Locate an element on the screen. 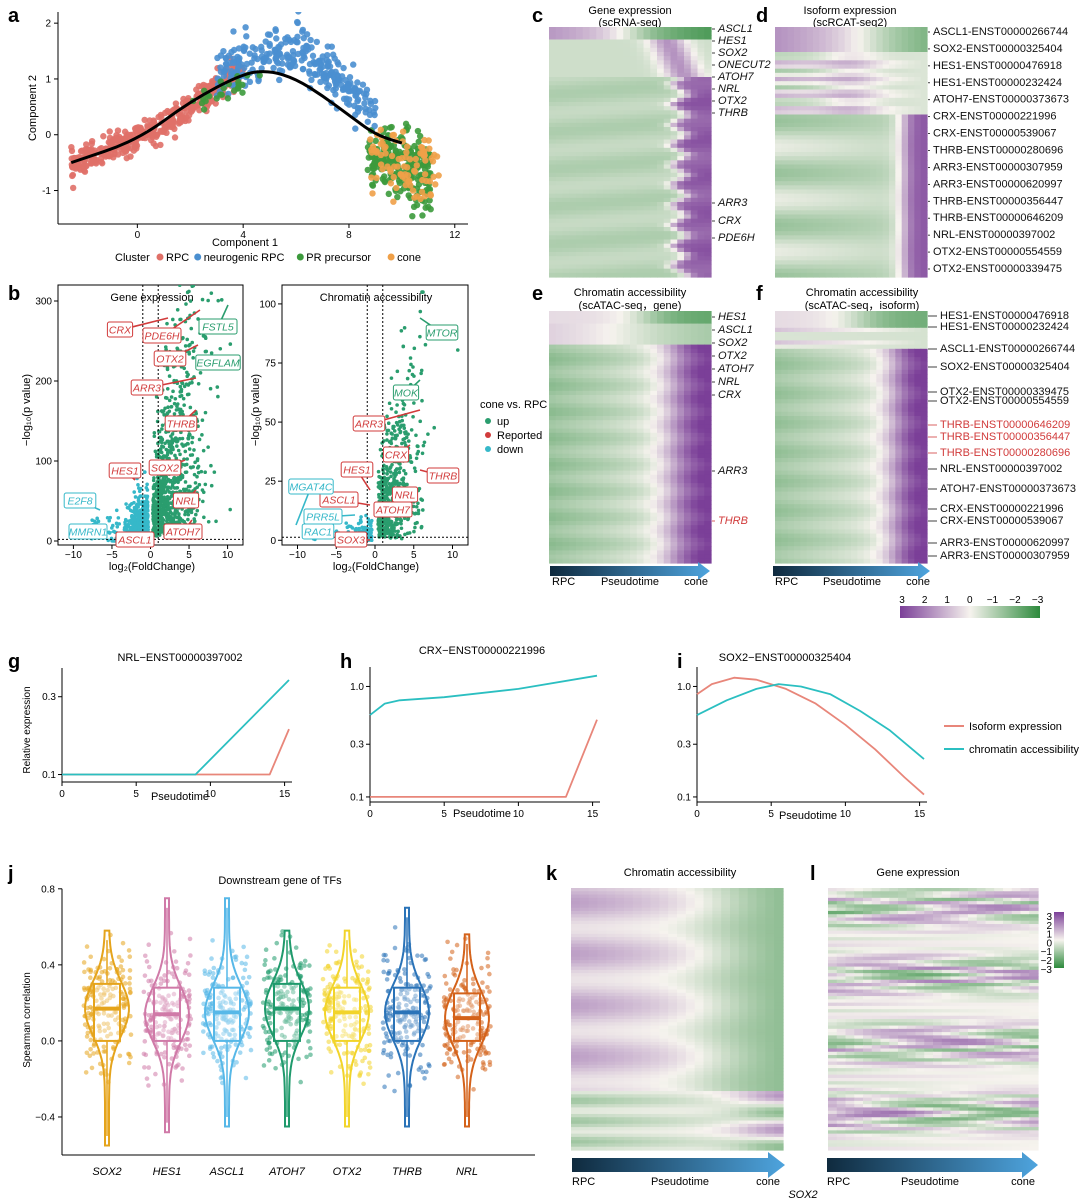  b-left-xlabel: log₂(FoldChange) is located at coordinates (152, 567).